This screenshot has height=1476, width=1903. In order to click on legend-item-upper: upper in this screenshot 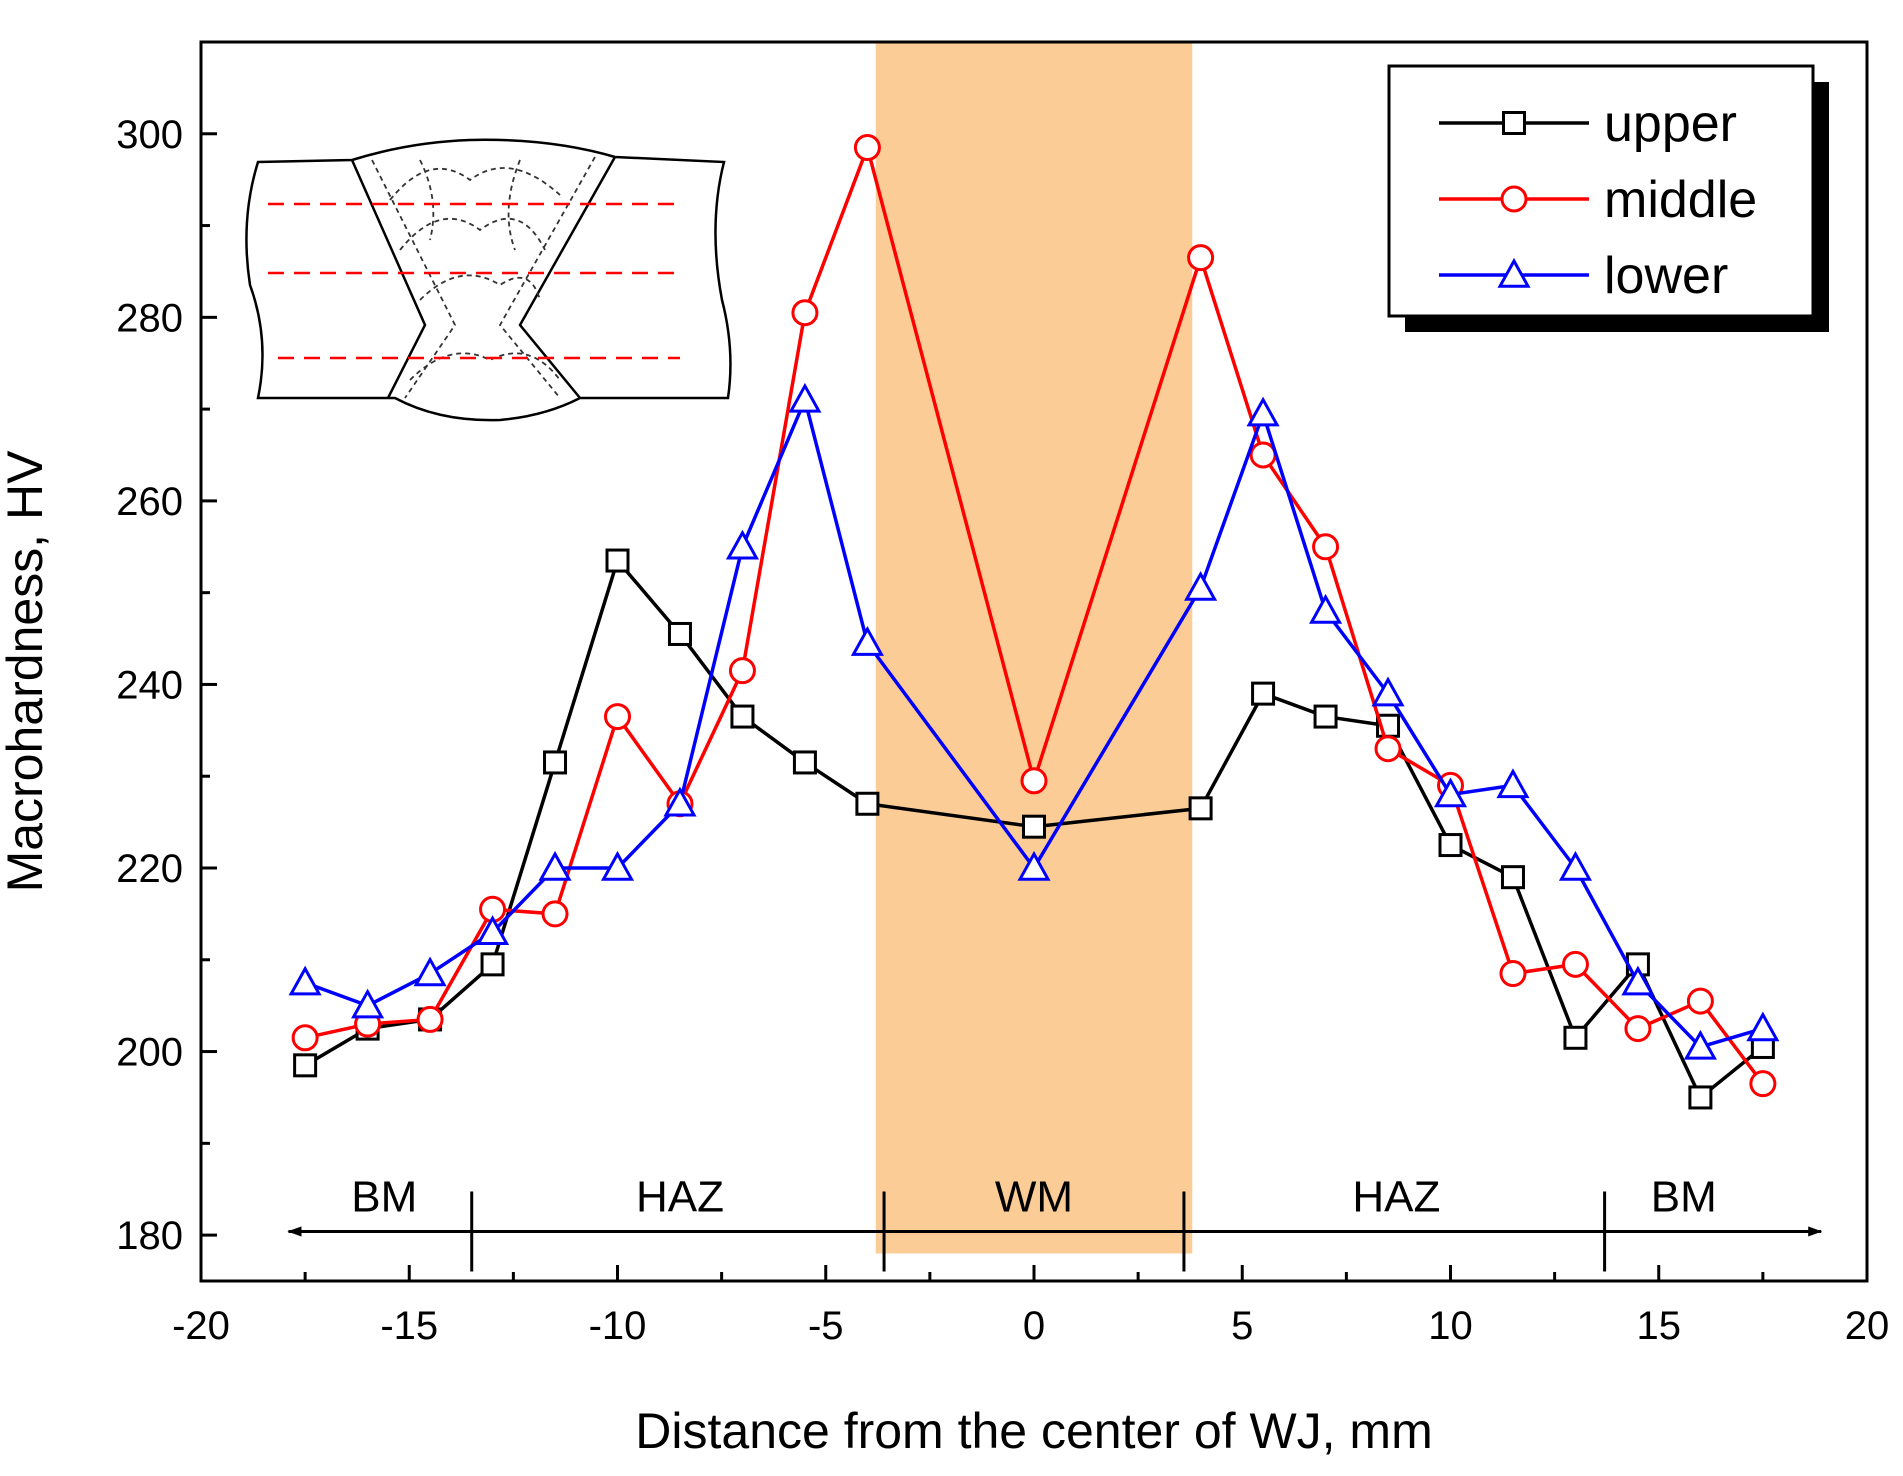, I will do `click(1588, 124)`.